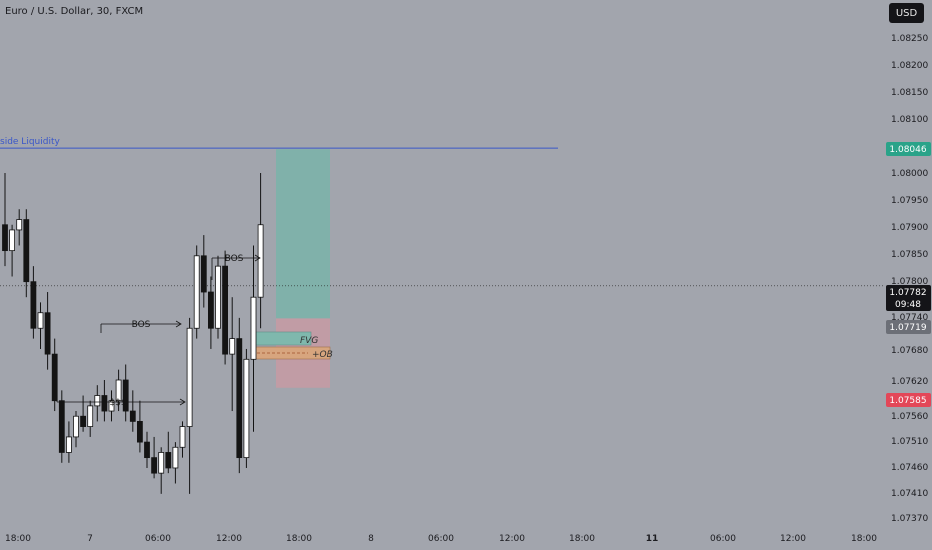  I want to click on y-axis-tick-label: 1.08150, so click(909, 93).